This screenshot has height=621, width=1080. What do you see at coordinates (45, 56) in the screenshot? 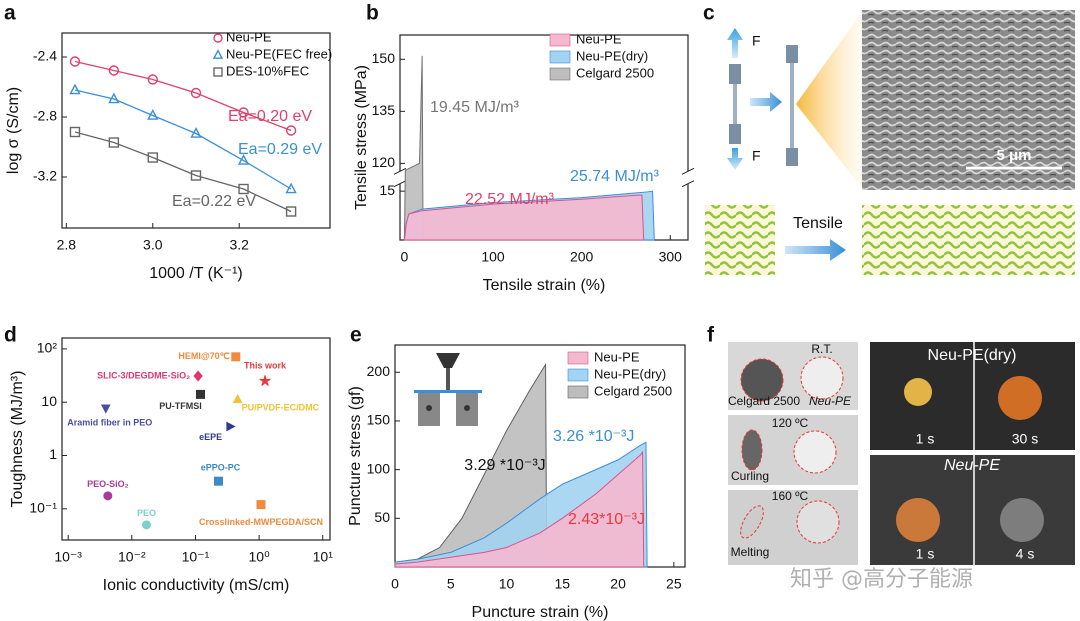
I see `y-tick-label: -2.4` at bounding box center [45, 56].